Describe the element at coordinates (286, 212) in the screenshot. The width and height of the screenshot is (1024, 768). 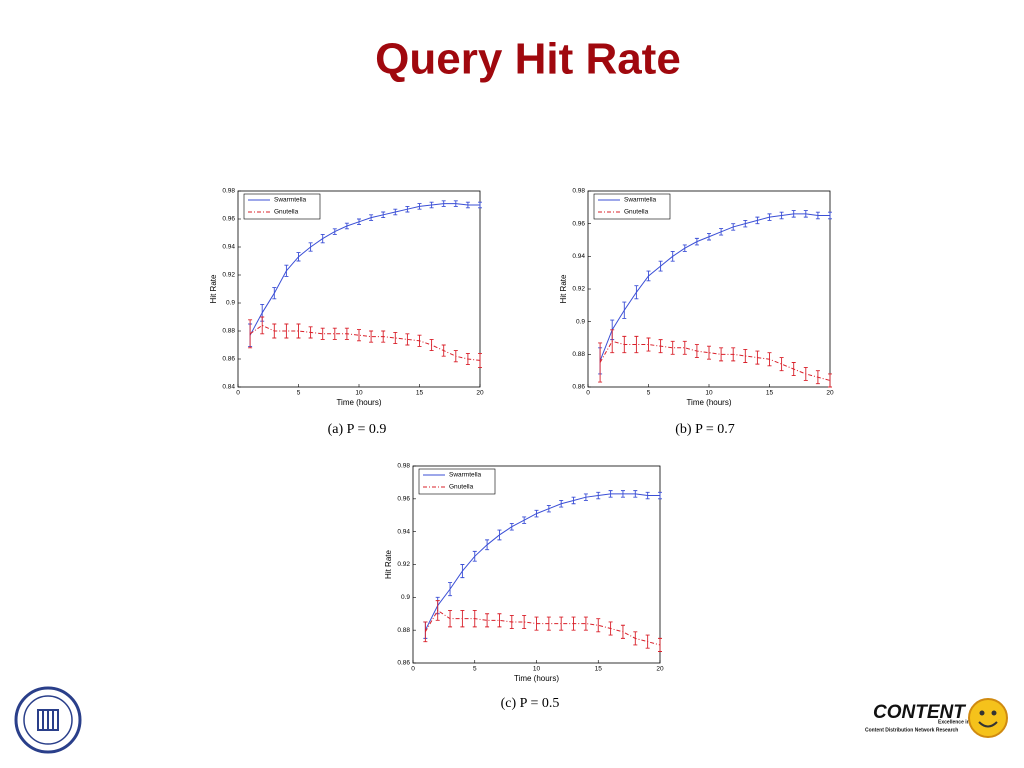
I see `legend-label: Gnutella` at that location.